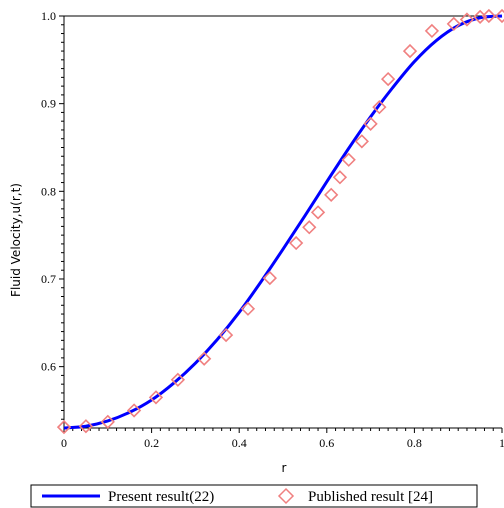 Image resolution: width=504 pixels, height=508 pixels. I want to click on x-tick-label: 0.4, so click(239, 443).